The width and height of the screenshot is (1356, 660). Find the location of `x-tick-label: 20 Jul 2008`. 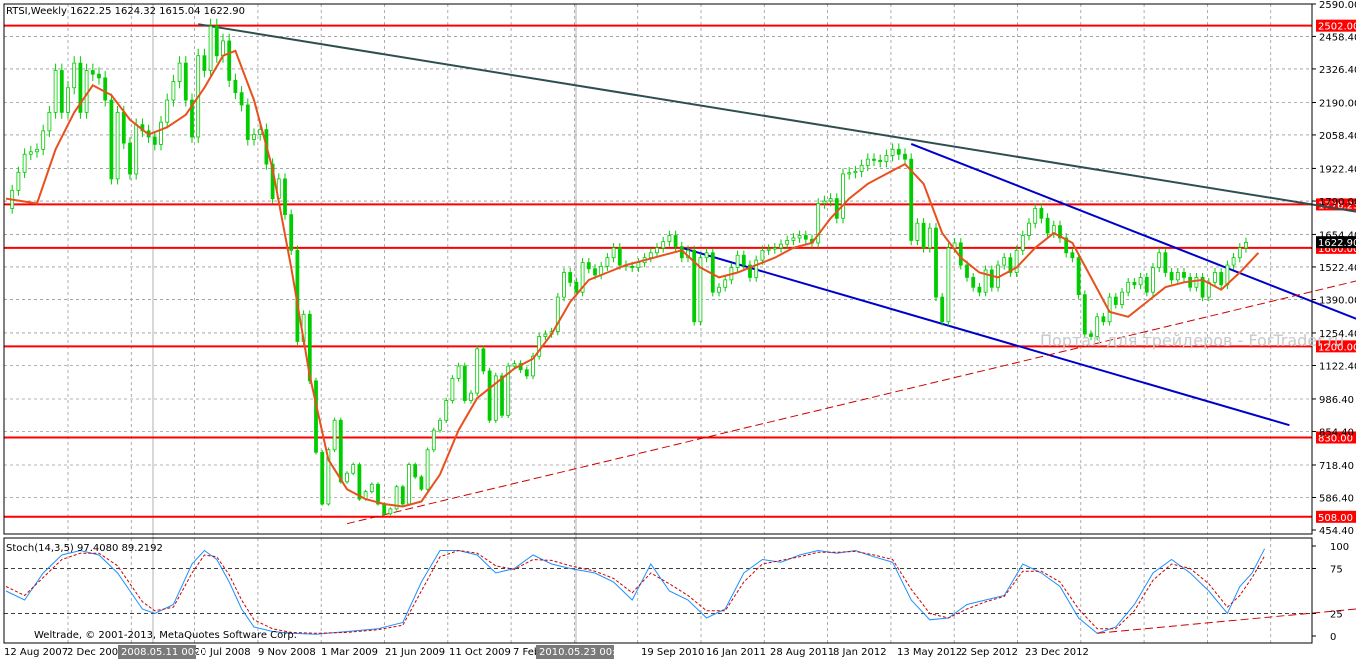

x-tick-label: 20 Jul 2008 is located at coordinates (222, 652).